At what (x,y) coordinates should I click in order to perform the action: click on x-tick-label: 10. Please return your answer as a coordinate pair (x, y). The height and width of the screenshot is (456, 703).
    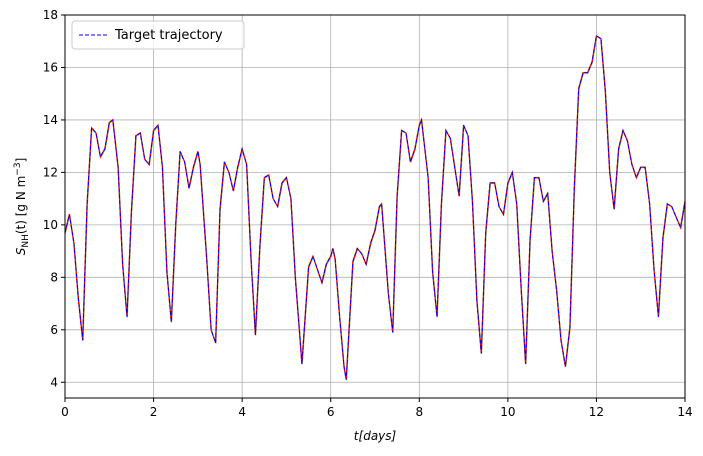
    Looking at the image, I should click on (507, 412).